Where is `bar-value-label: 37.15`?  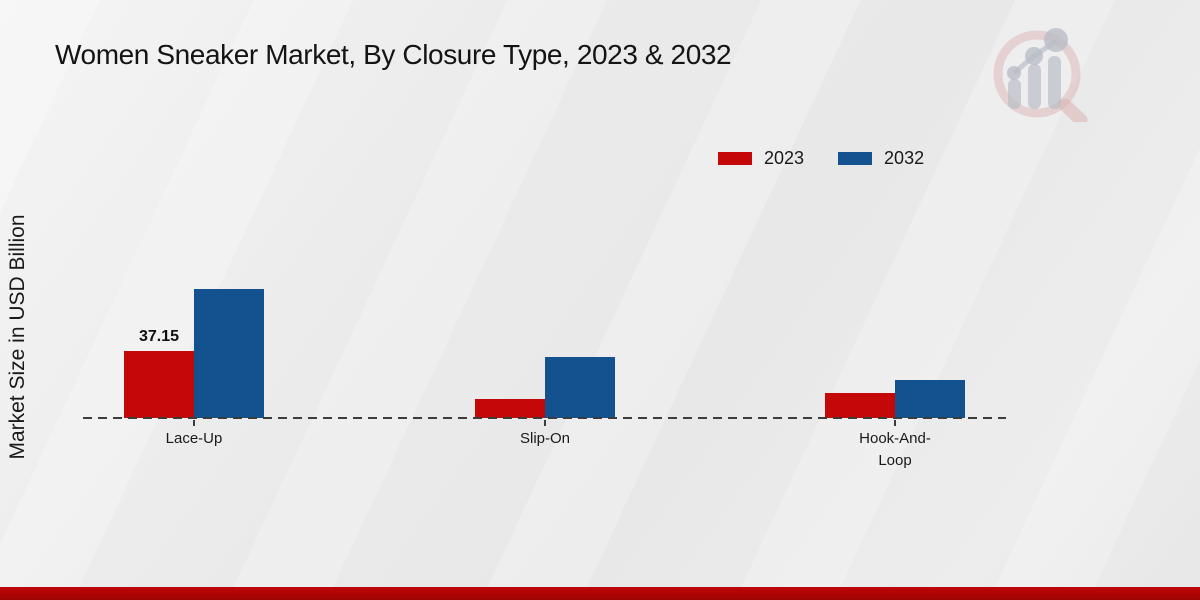 bar-value-label: 37.15 is located at coordinates (159, 336).